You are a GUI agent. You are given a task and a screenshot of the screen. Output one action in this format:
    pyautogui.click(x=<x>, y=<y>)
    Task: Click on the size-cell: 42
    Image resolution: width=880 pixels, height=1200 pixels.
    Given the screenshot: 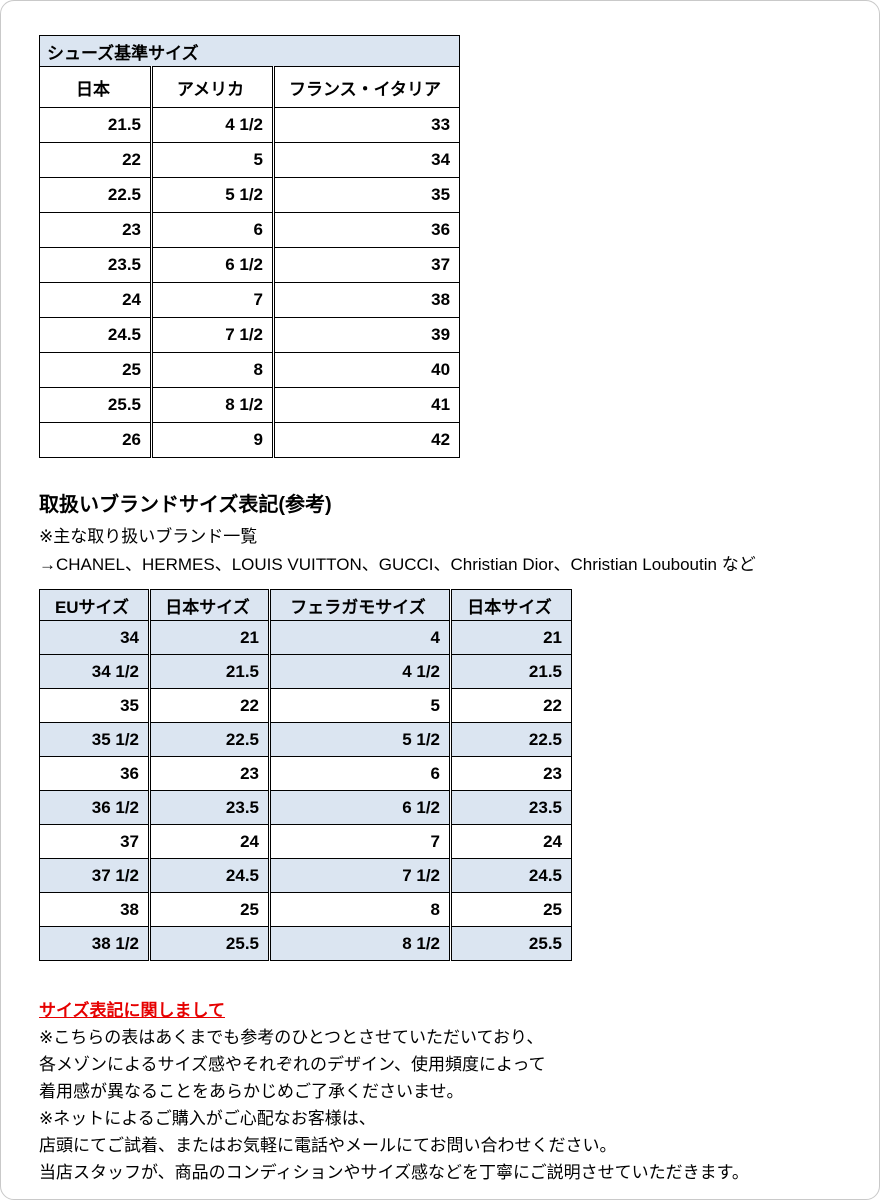 What is the action you would take?
    pyautogui.click(x=366, y=440)
    